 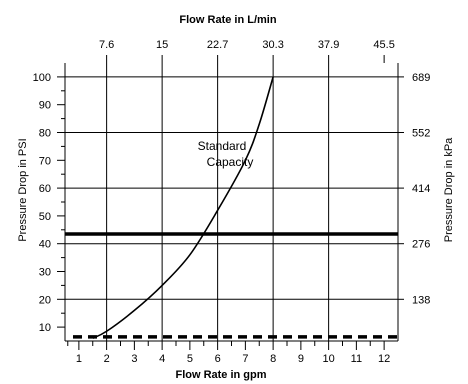 What do you see at coordinates (45, 161) in the screenshot?
I see `y-tick-label-70: 70` at bounding box center [45, 161].